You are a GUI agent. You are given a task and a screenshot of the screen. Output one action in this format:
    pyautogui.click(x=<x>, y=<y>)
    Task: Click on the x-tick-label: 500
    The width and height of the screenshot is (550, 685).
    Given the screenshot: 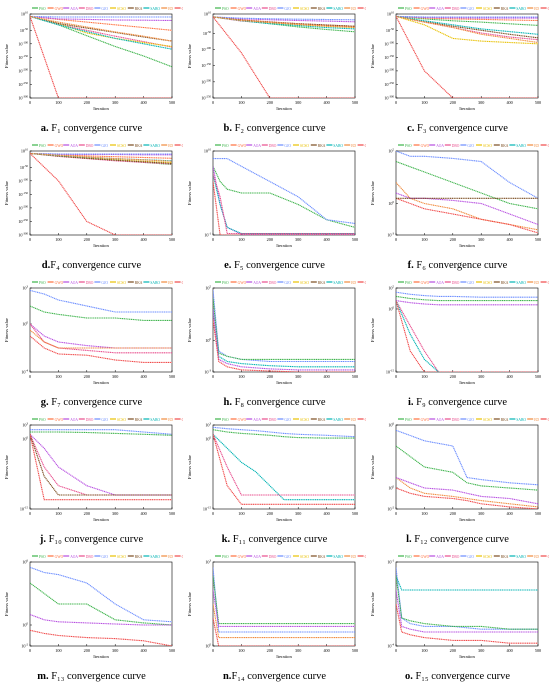 What is the action you would take?
    pyautogui.click(x=172, y=513)
    